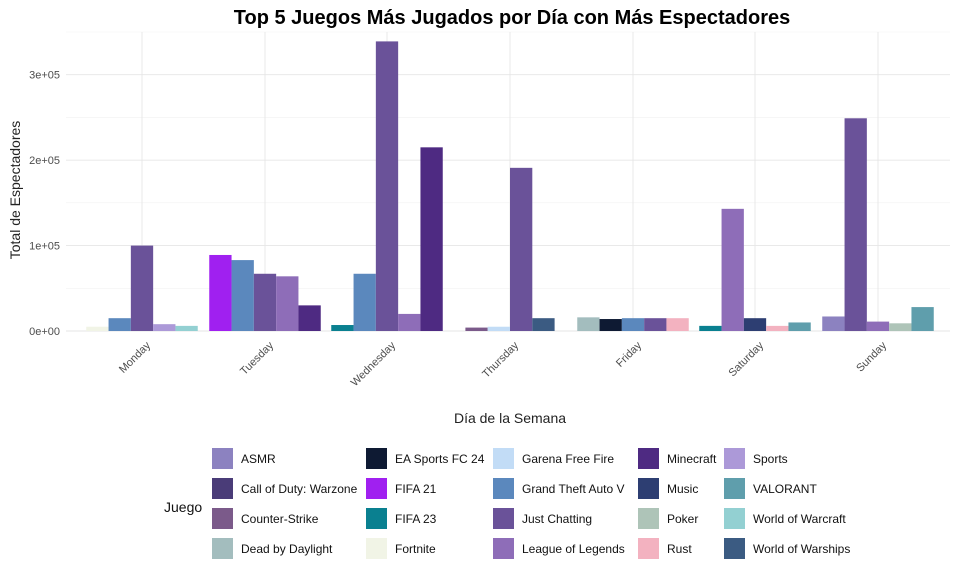  Describe the element at coordinates (416, 489) in the screenshot. I see `legend-label: FIFA 21` at that location.